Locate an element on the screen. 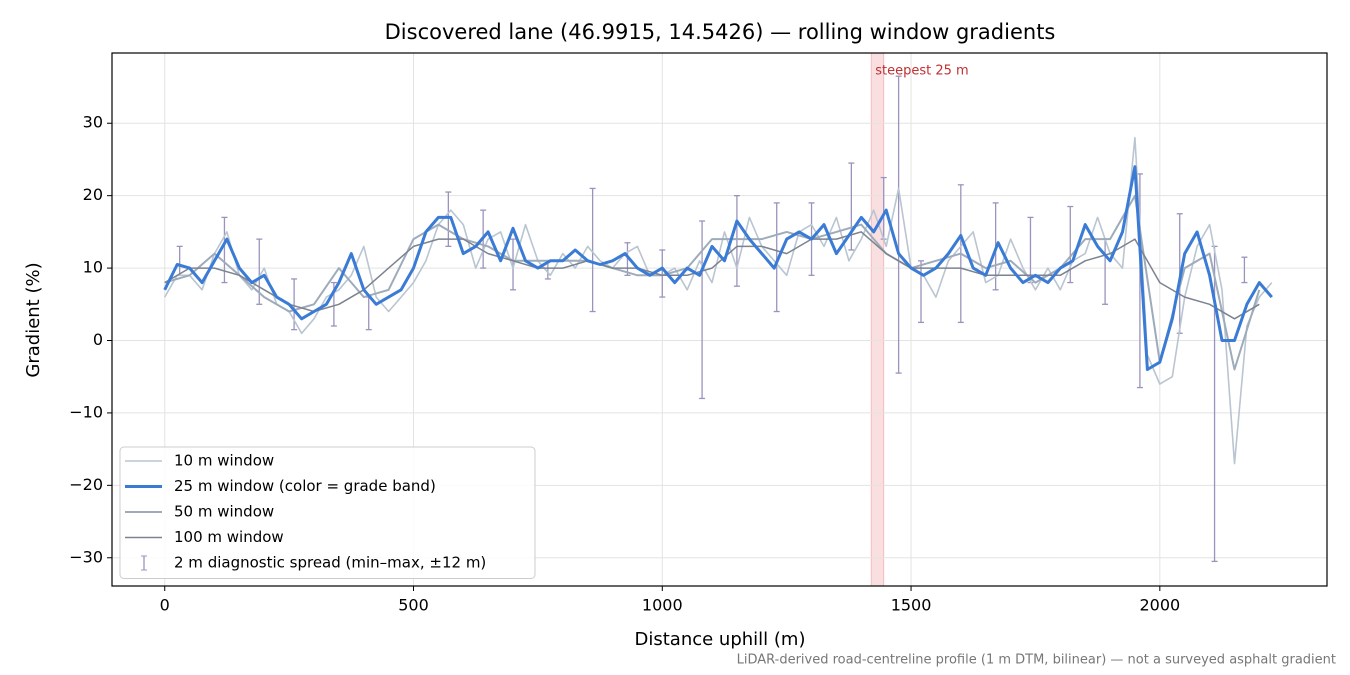  highlight-label: steepest 25 m is located at coordinates (921, 71).